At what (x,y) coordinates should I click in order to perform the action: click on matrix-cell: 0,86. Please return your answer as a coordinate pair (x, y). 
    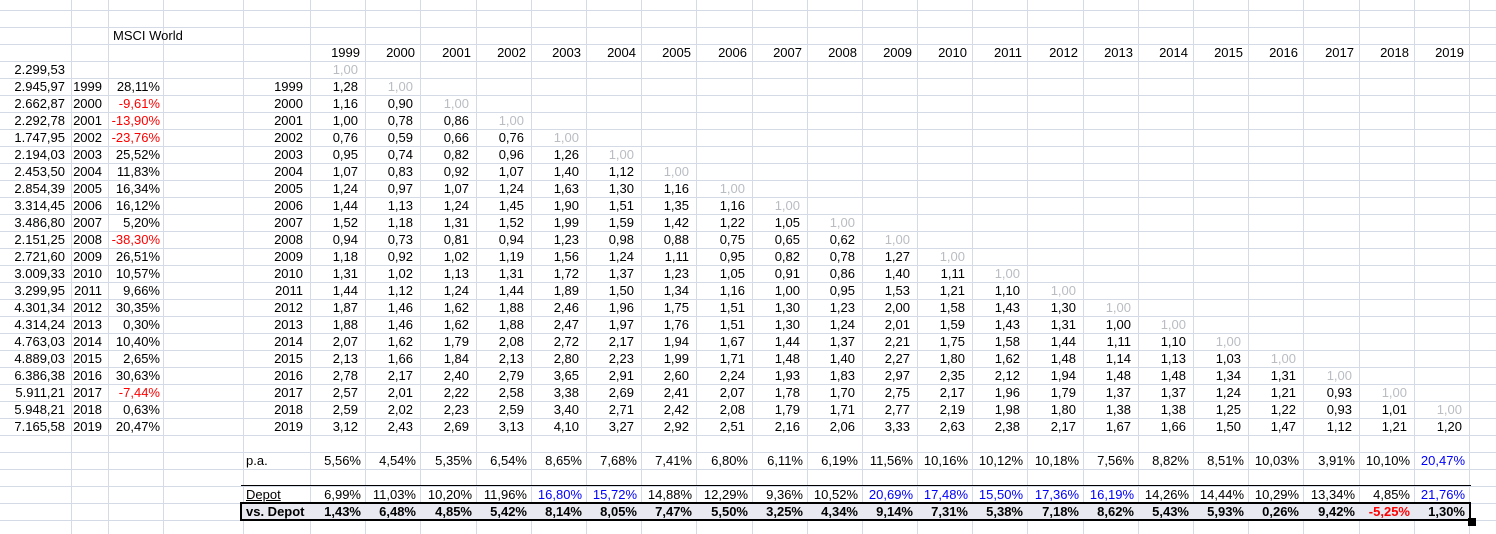
    Looking at the image, I should click on (842, 273).